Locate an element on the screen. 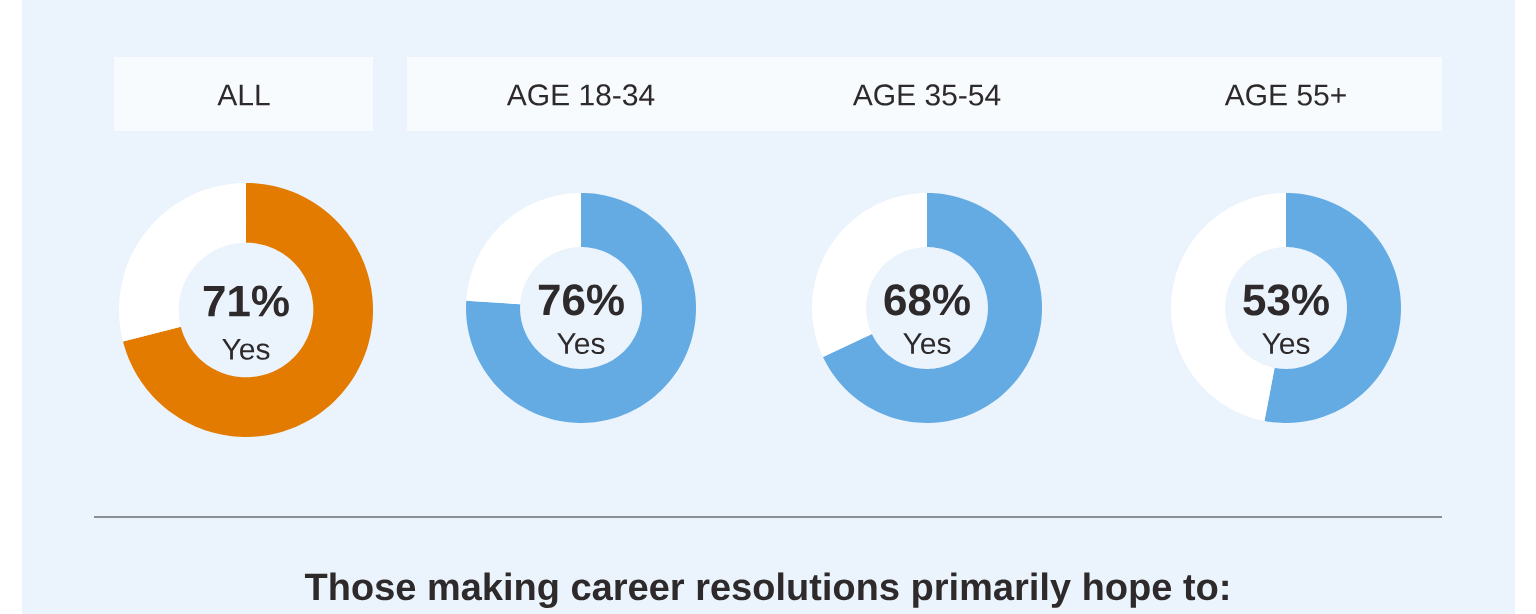  chart-title: AGE 35-54 is located at coordinates (926, 95).